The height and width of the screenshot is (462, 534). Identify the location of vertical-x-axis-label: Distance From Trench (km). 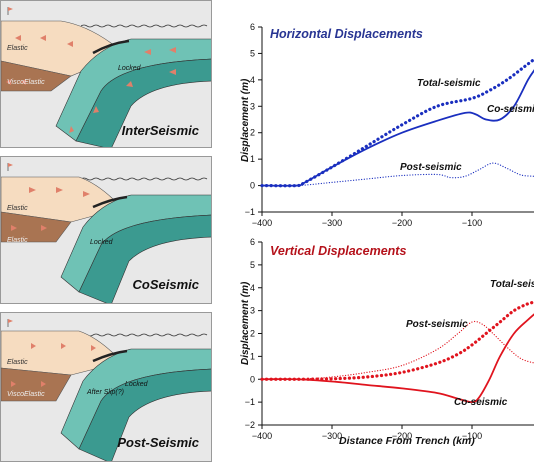
(407, 441).